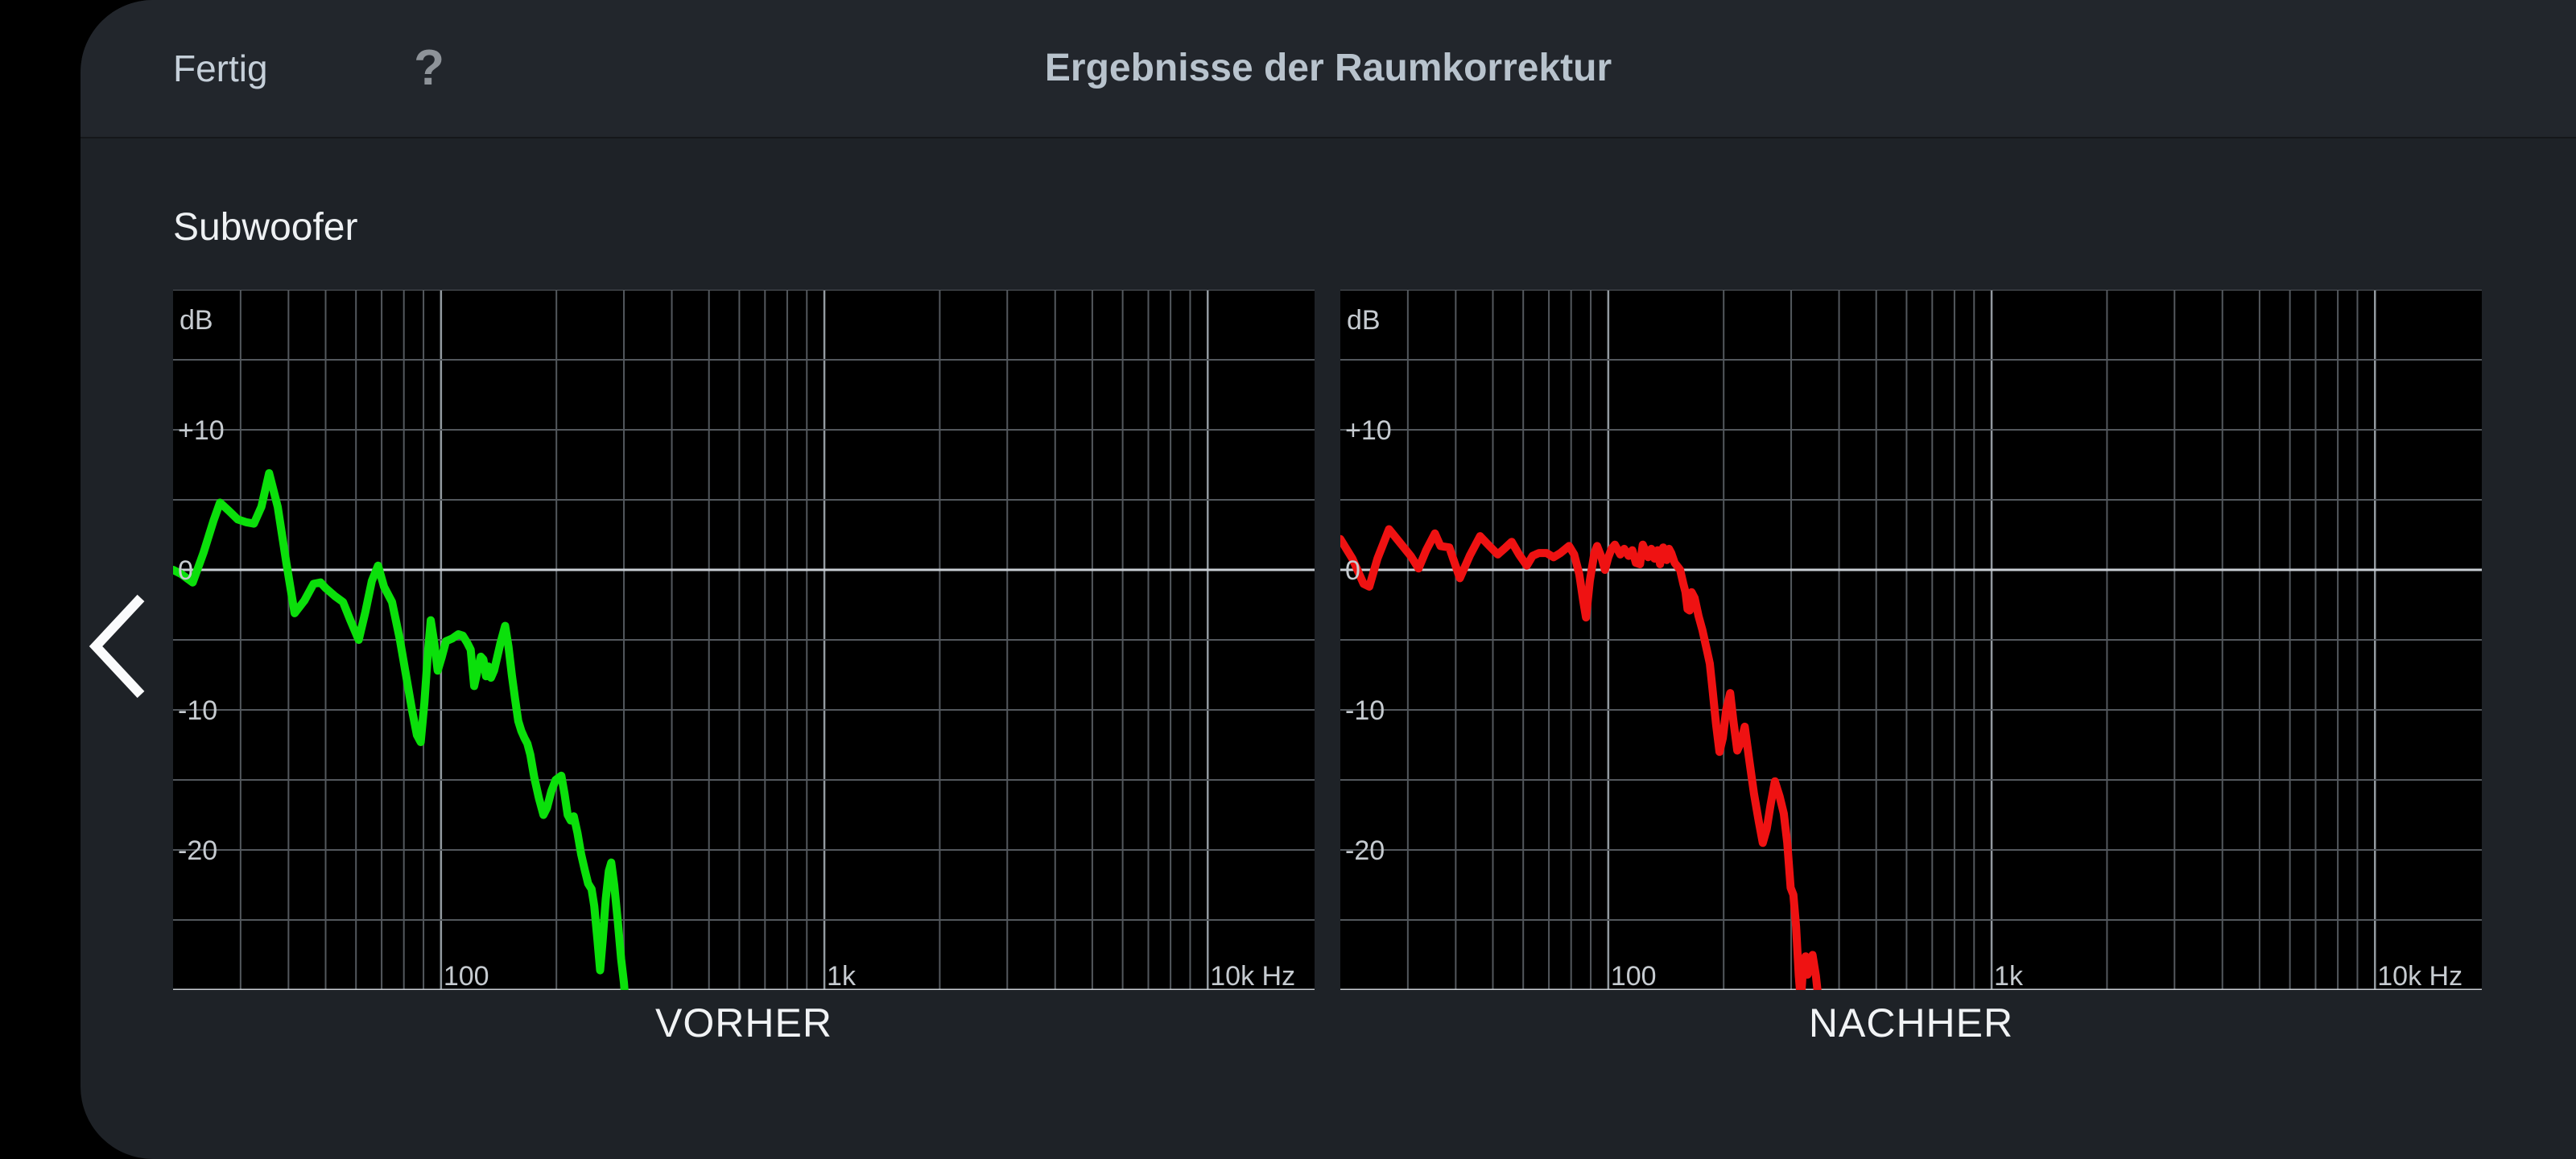 The image size is (2576, 1159). What do you see at coordinates (221, 68) in the screenshot?
I see `done-button: Fertig` at bounding box center [221, 68].